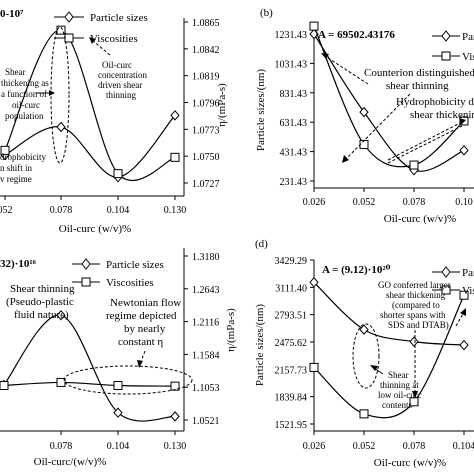 The image size is (474, 474). What do you see at coordinates (468, 273) in the screenshot?
I see `legend-d-particle-label: Par` at bounding box center [468, 273].